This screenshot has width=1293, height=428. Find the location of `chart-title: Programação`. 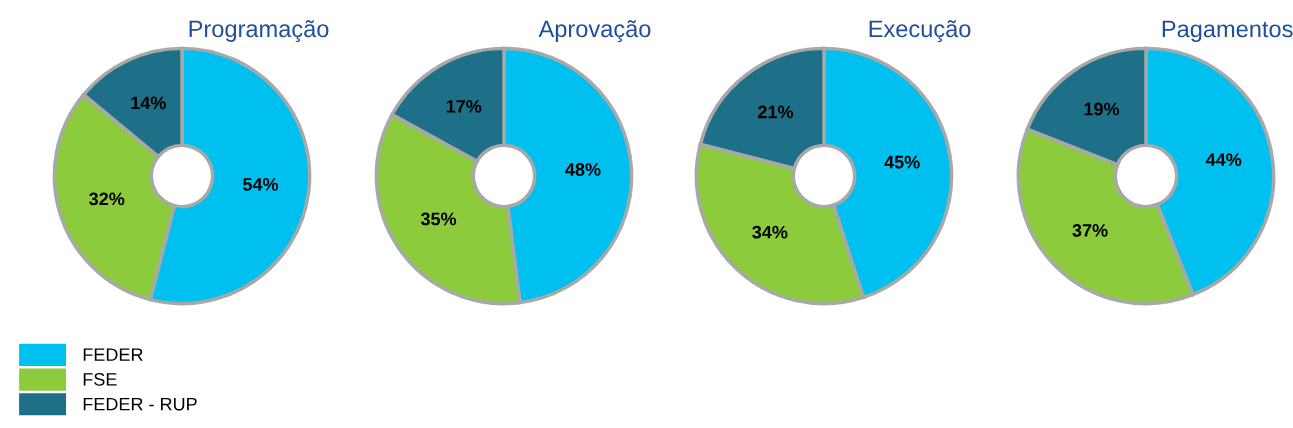

chart-title: Programação is located at coordinates (259, 31).